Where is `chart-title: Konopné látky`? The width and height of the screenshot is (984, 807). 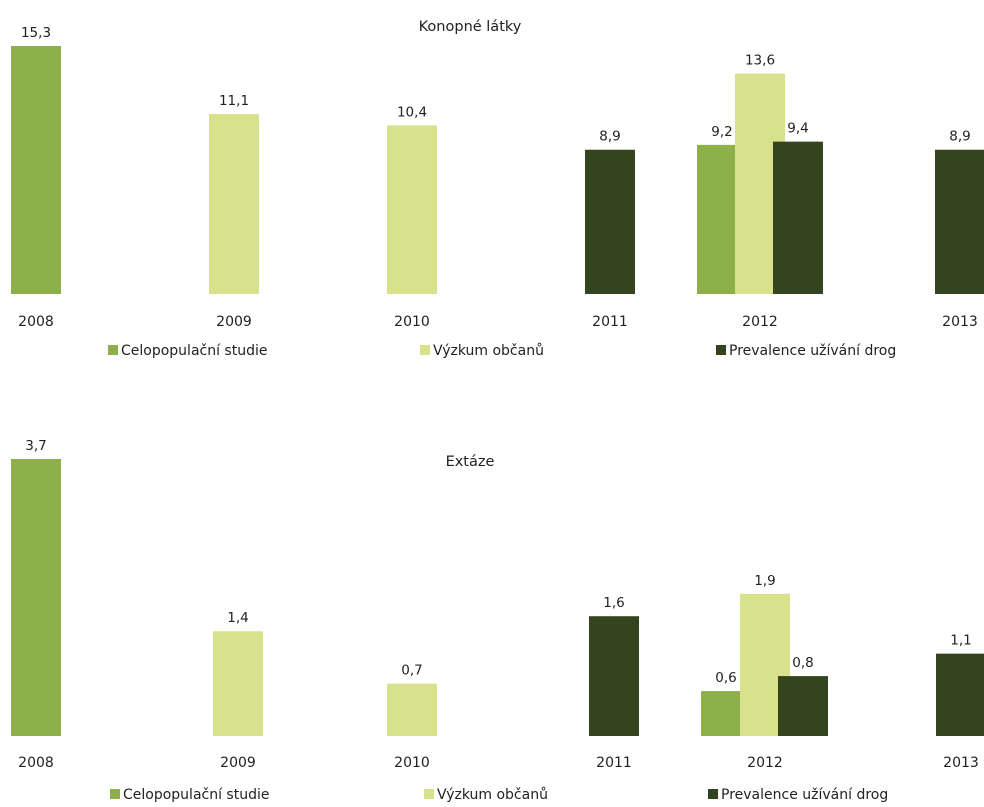
chart-title: Konopné látky is located at coordinates (470, 27).